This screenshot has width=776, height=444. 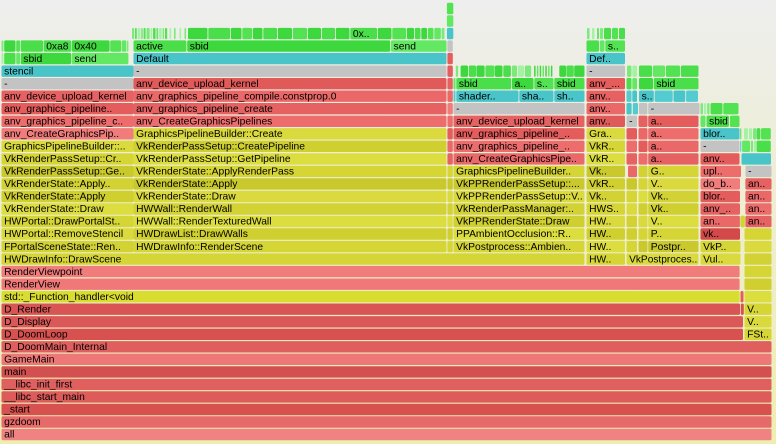 What do you see at coordinates (711, 234) in the screenshot?
I see `svg-text: vk..` at bounding box center [711, 234].